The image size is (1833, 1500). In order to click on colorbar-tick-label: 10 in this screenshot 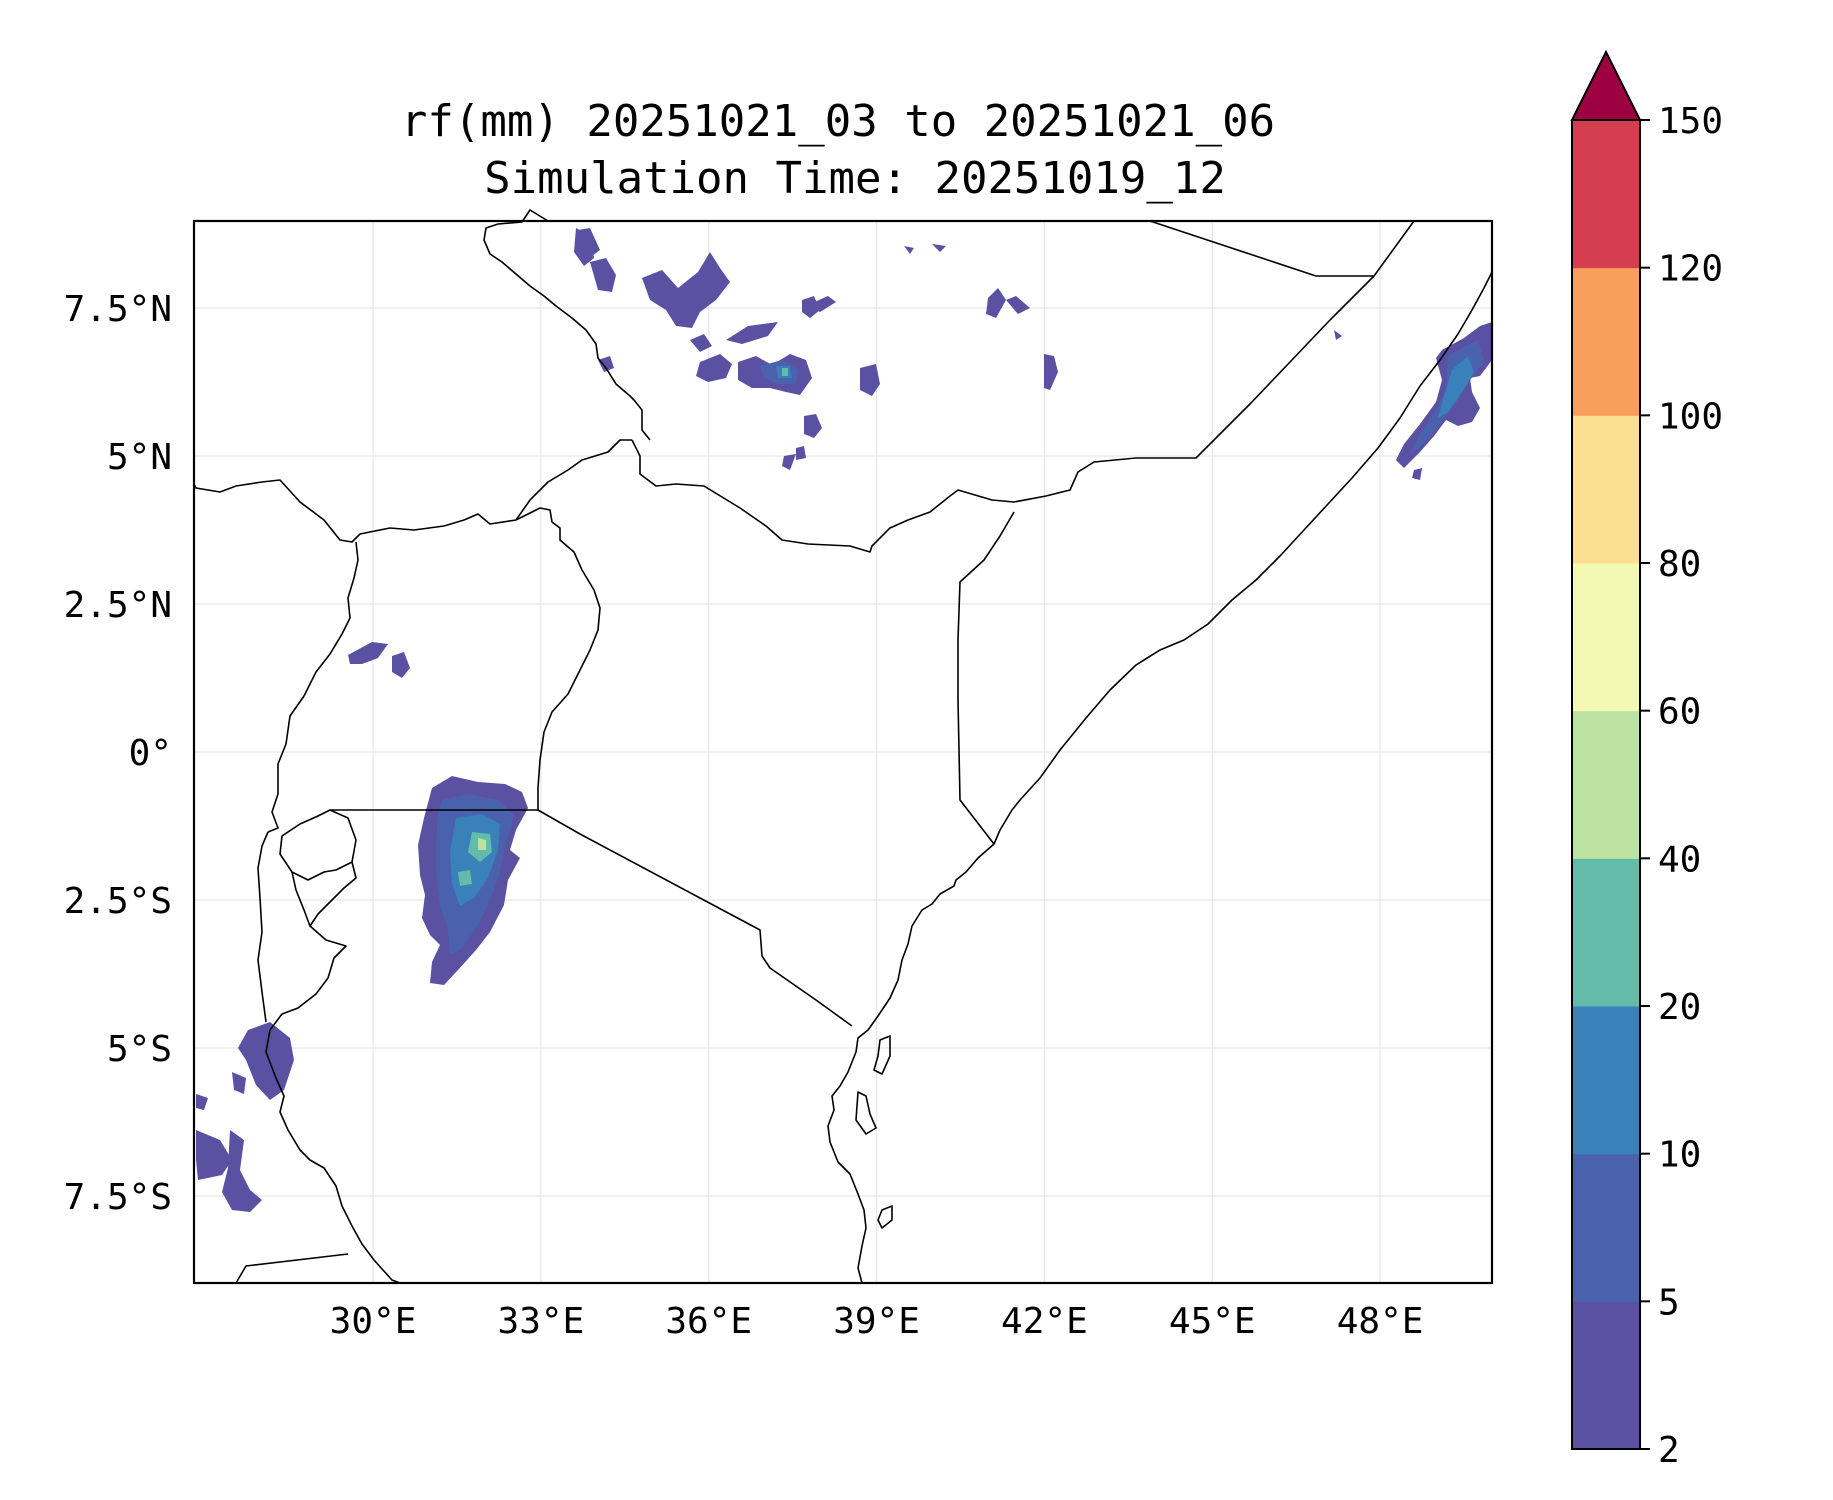, I will do `click(1679, 1155)`.